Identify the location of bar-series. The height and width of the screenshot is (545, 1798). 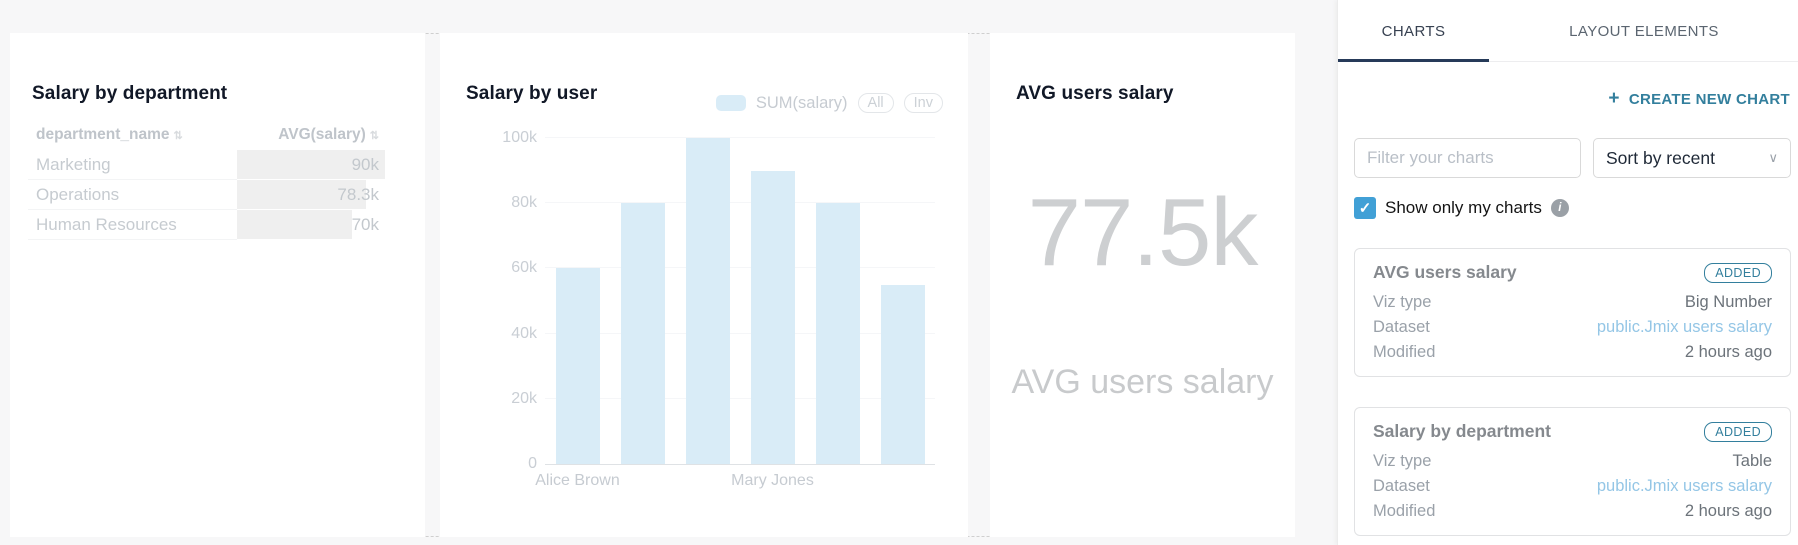
(740, 301).